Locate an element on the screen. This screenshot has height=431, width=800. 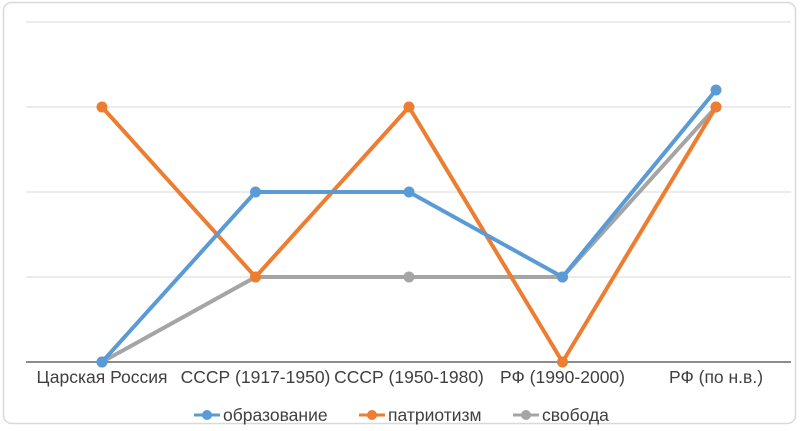
legend-item: свобода is located at coordinates (561, 415).